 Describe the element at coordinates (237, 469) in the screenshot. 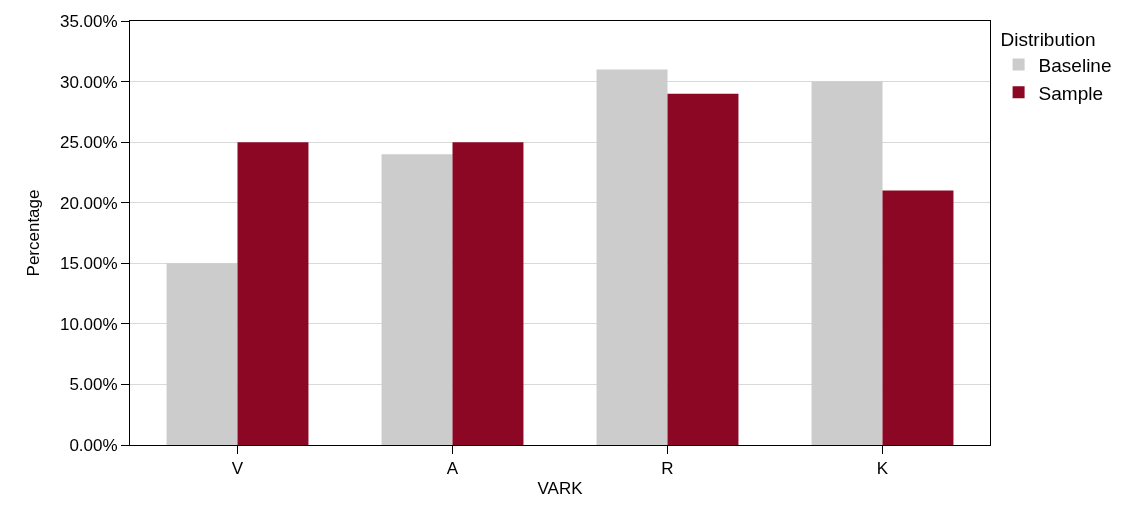

I see `x-tick-label: V` at that location.